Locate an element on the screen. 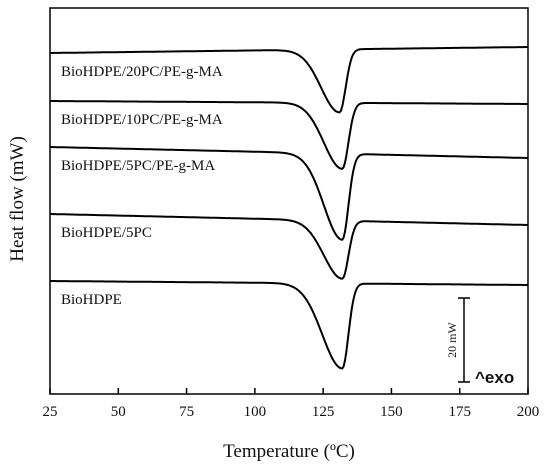 The height and width of the screenshot is (471, 550). scale-bar is located at coordinates (464, 340).